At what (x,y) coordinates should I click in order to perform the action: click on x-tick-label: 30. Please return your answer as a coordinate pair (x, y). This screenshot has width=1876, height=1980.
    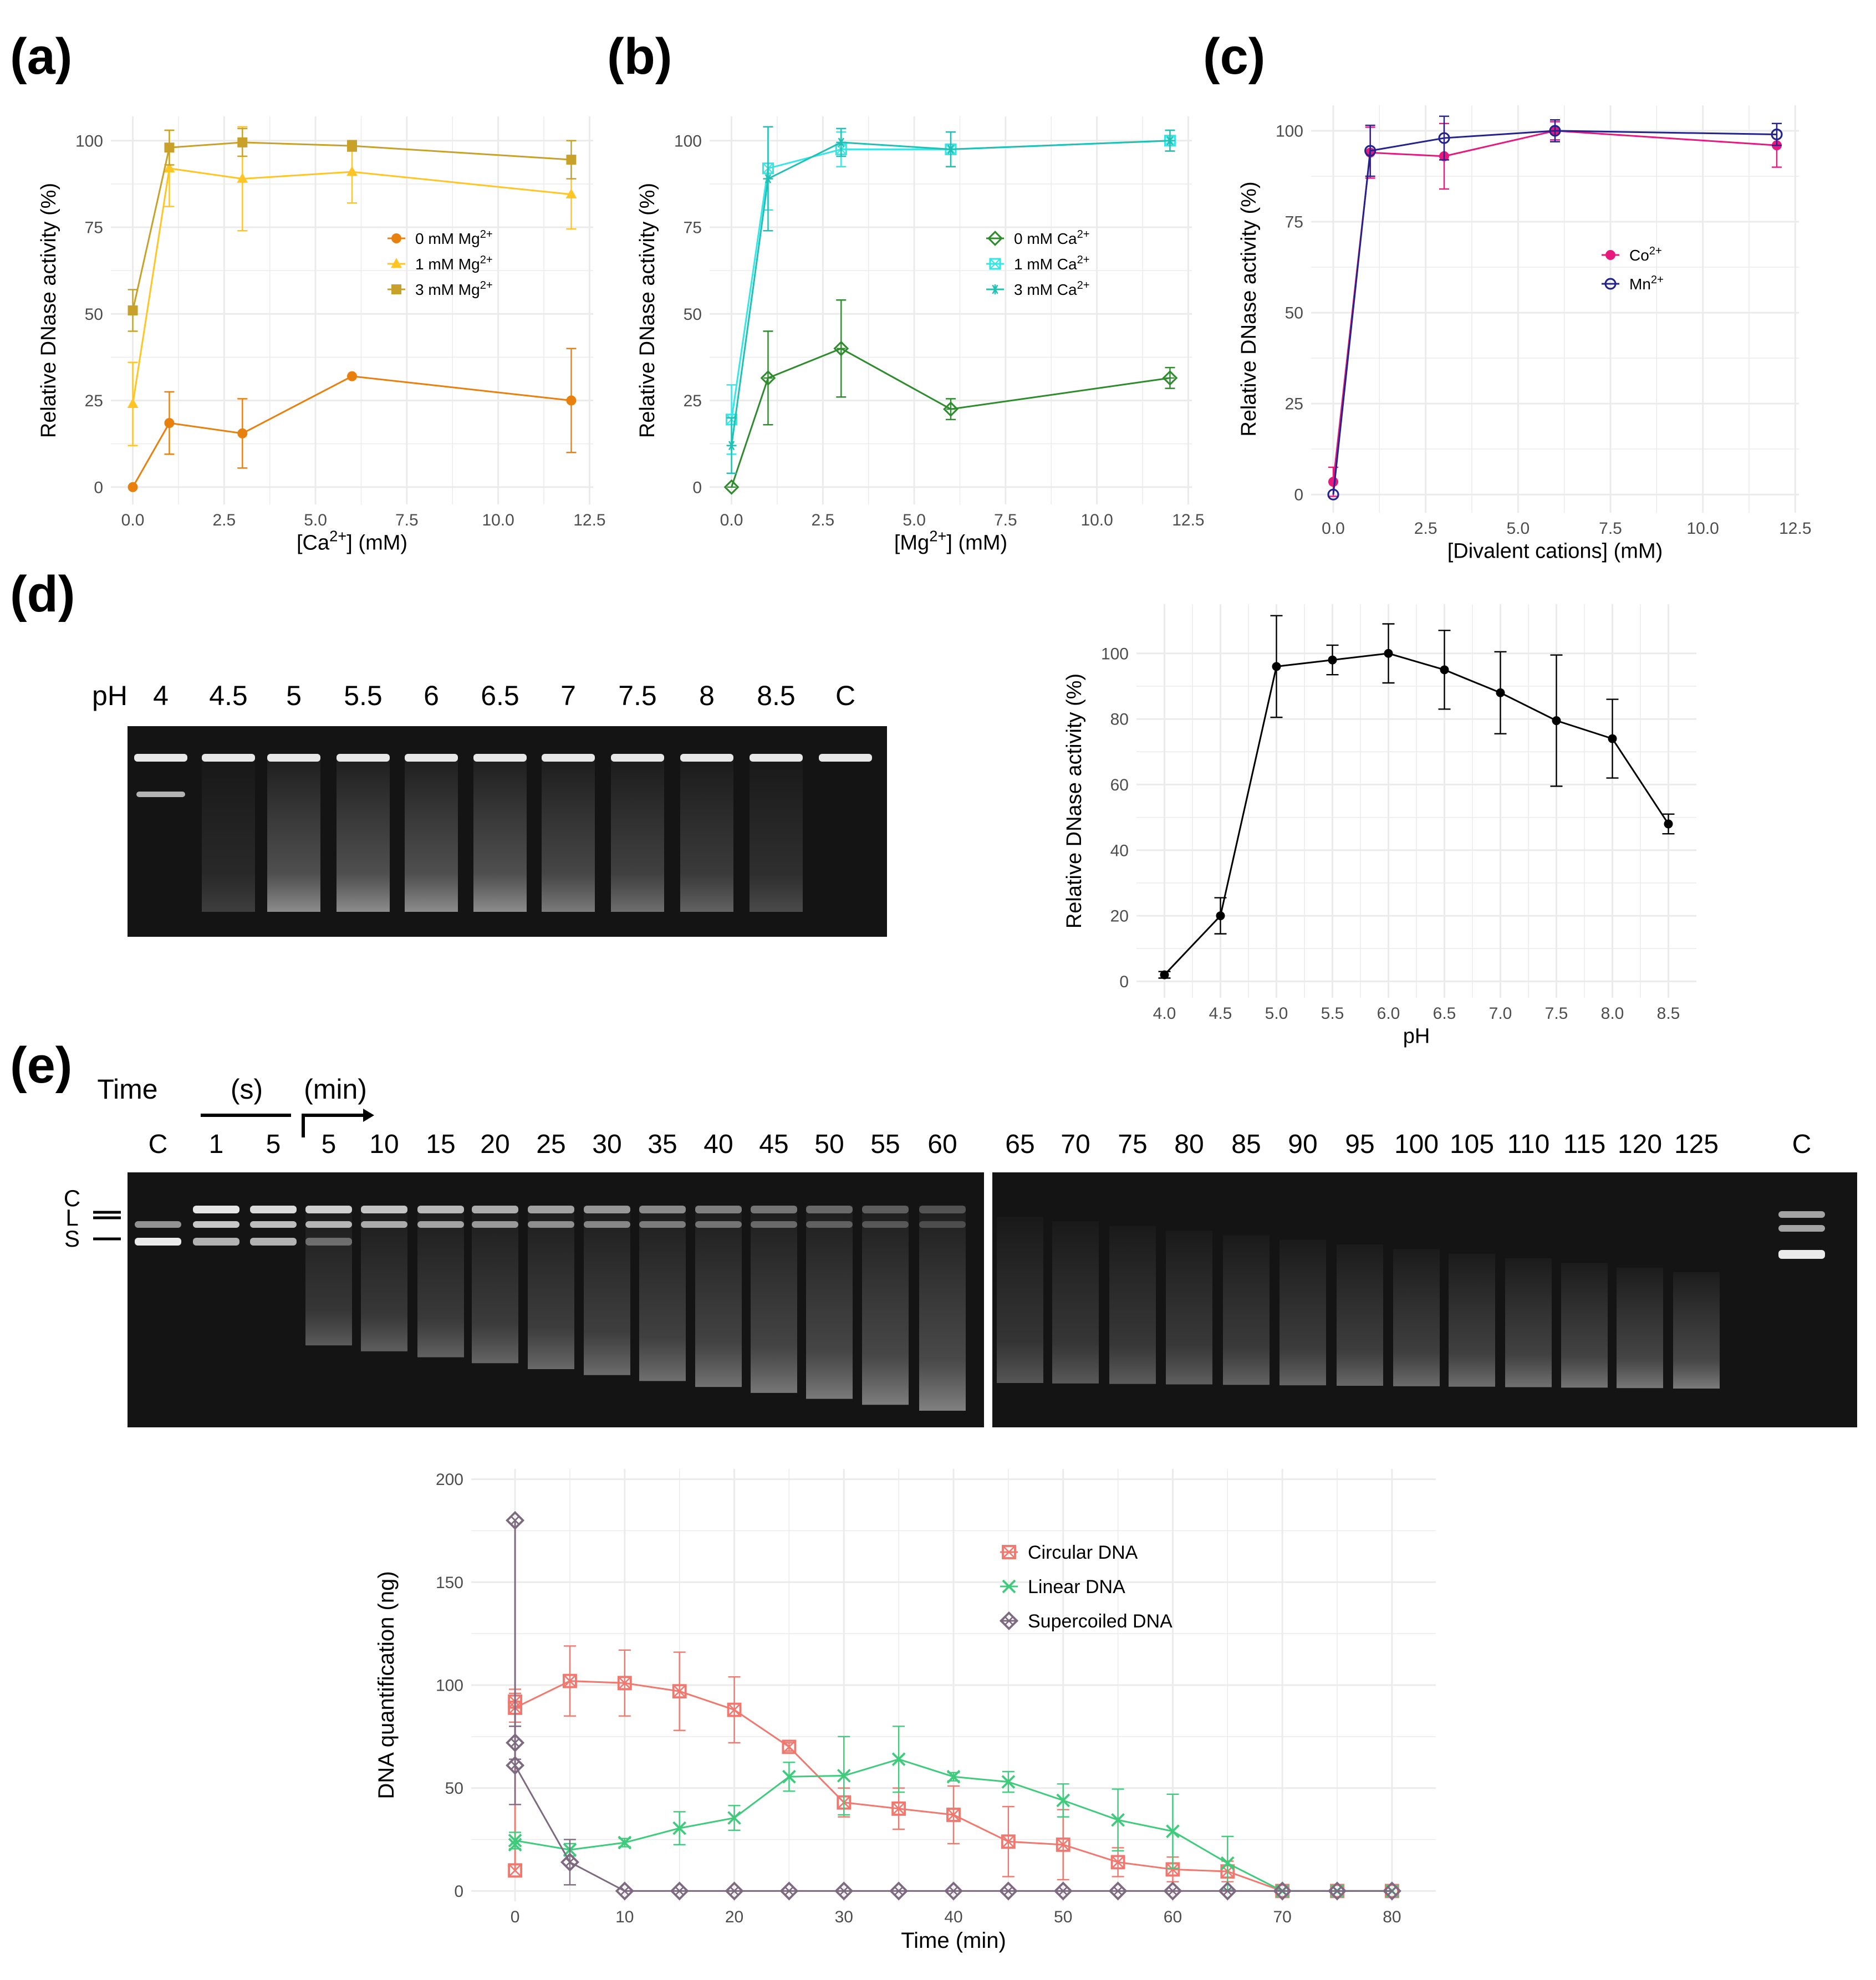
    Looking at the image, I should click on (844, 1917).